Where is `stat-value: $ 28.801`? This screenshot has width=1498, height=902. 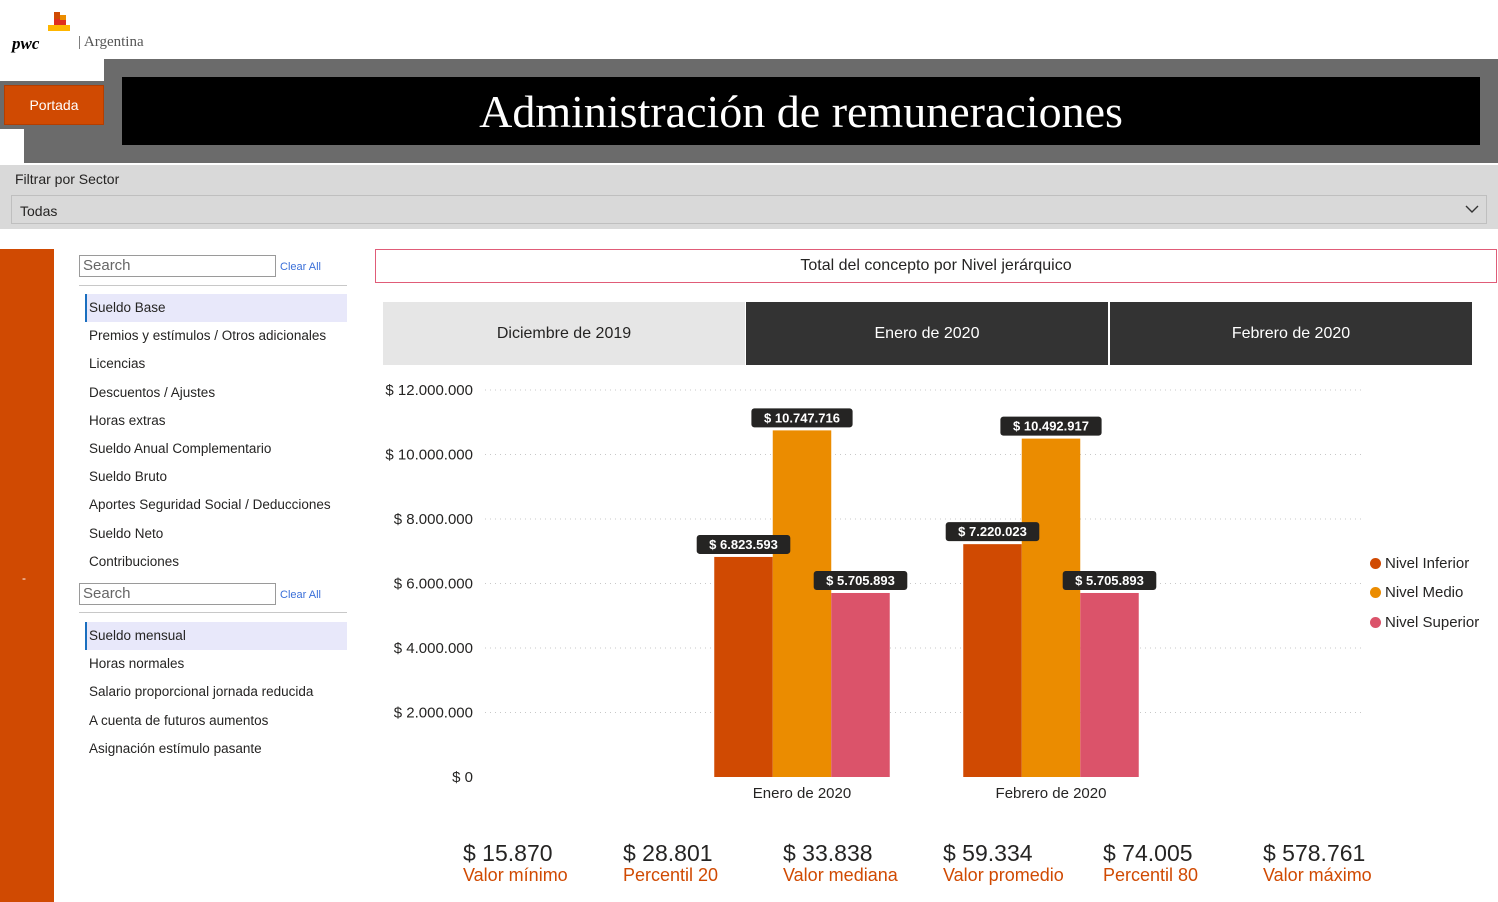
stat-value: $ 28.801 is located at coordinates (668, 853).